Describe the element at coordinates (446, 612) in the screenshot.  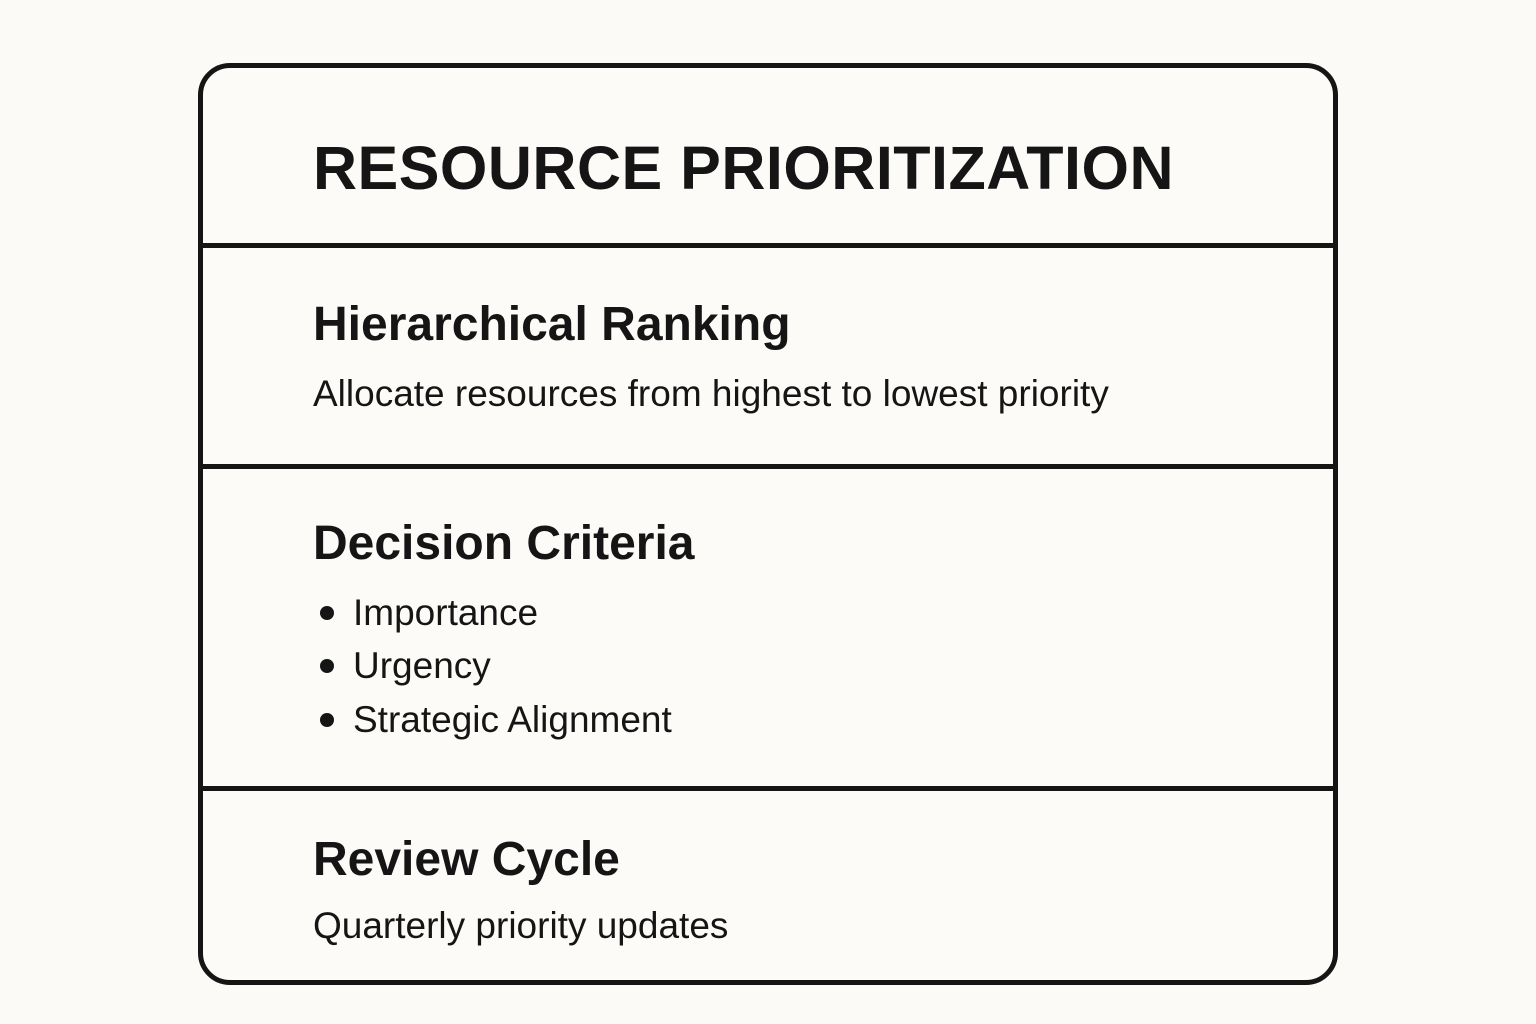
I see `criteria-item: Importance` at that location.